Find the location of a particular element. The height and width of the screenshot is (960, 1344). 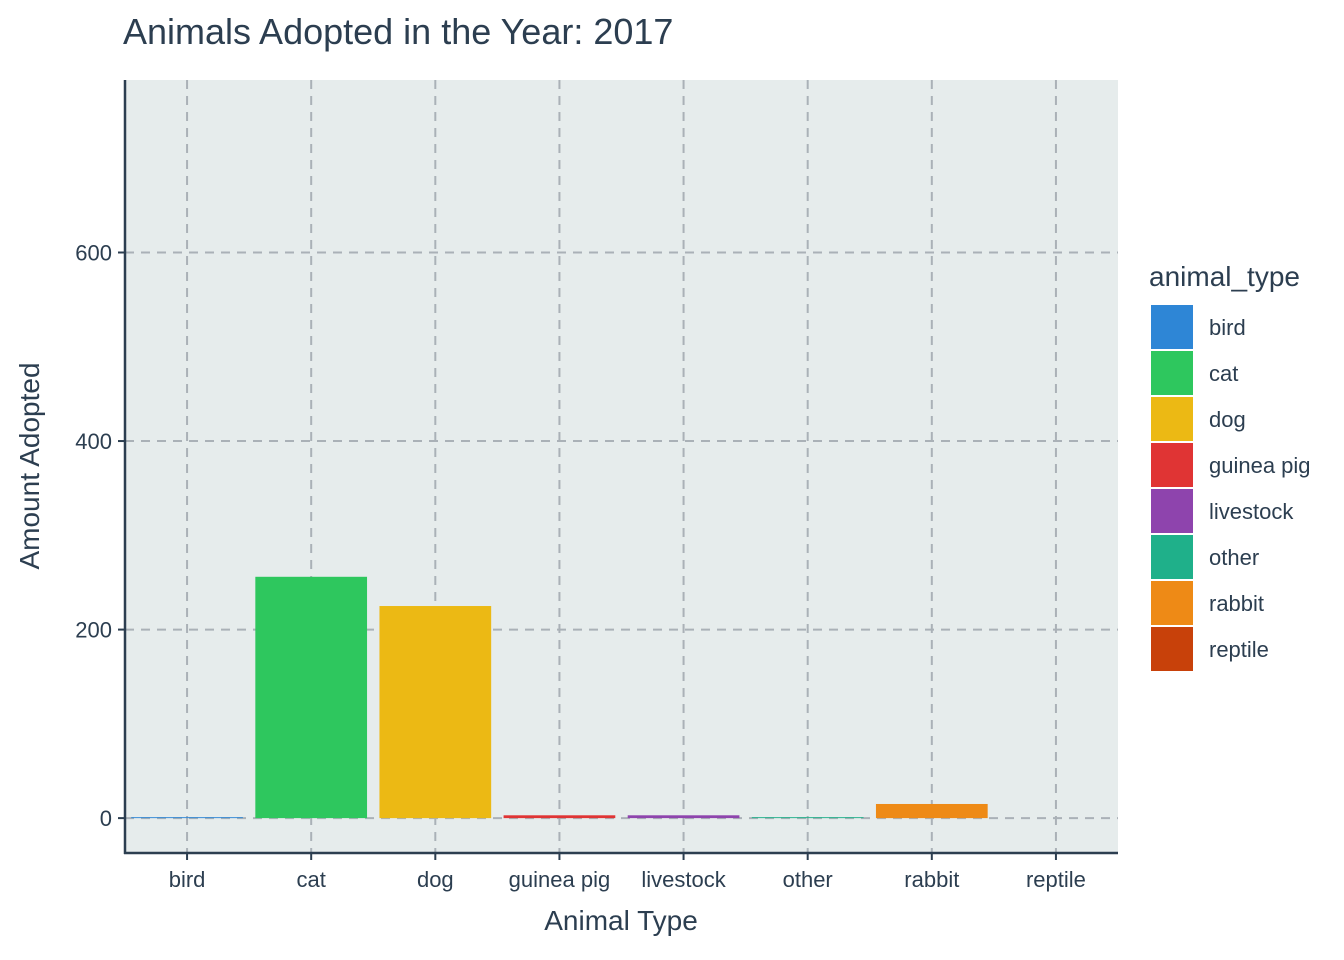

x-tick-label: other is located at coordinates (808, 879).